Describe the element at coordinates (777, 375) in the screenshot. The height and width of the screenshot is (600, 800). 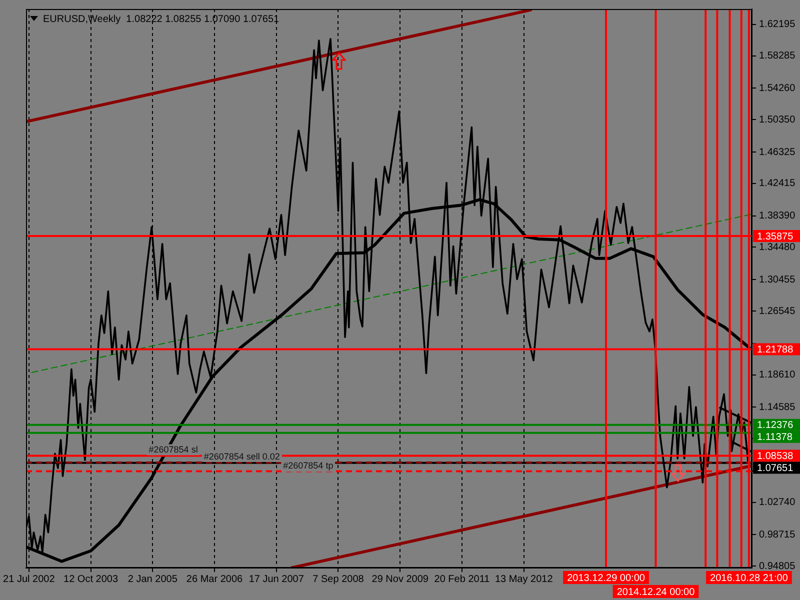
I see `y-tick-label: 1.18610` at that location.